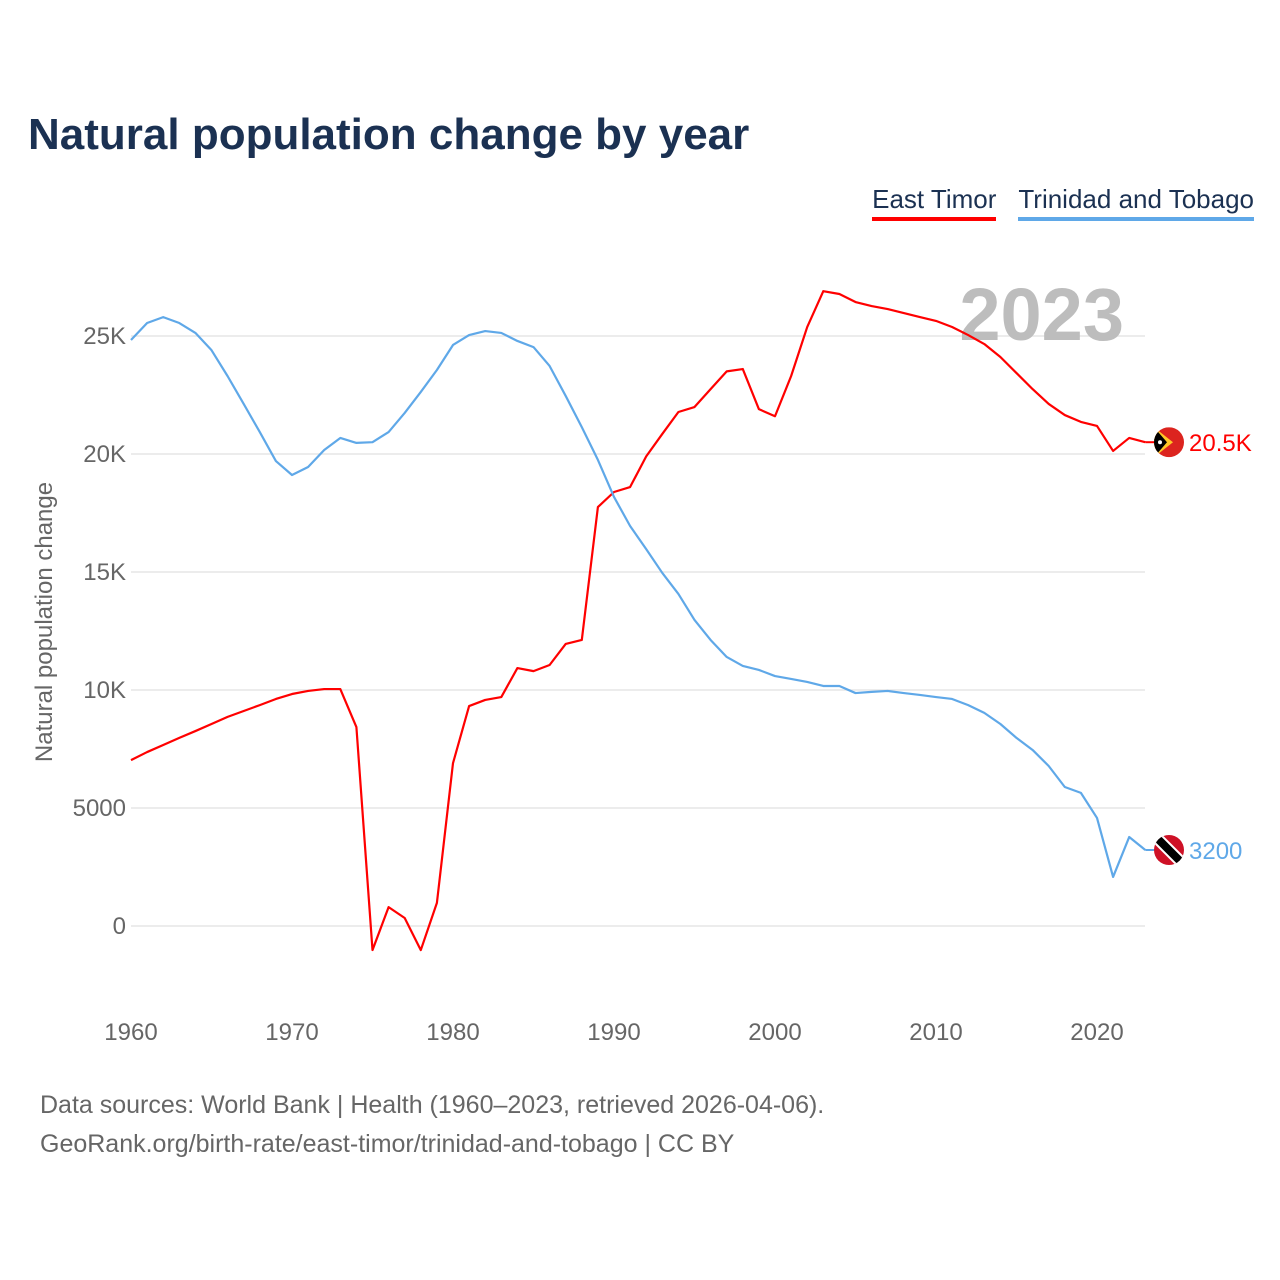 This screenshot has height=1280, width=1280. Describe the element at coordinates (935, 1032) in the screenshot. I see `x-tick-label: 2010` at that location.